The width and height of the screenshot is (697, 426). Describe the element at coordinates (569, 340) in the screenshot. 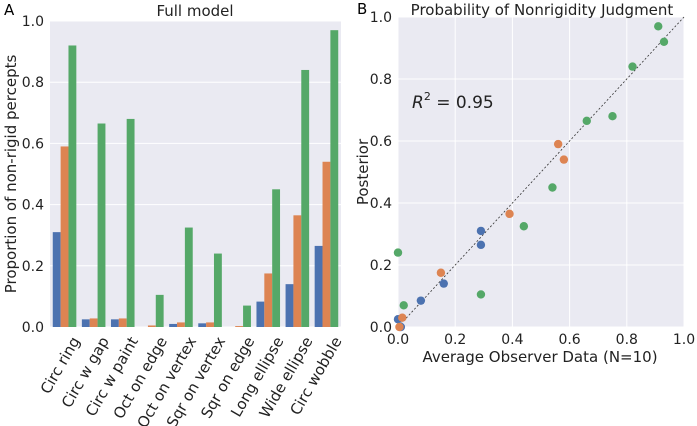

I see `scatter-chart-x-tick: 0.6` at that location.